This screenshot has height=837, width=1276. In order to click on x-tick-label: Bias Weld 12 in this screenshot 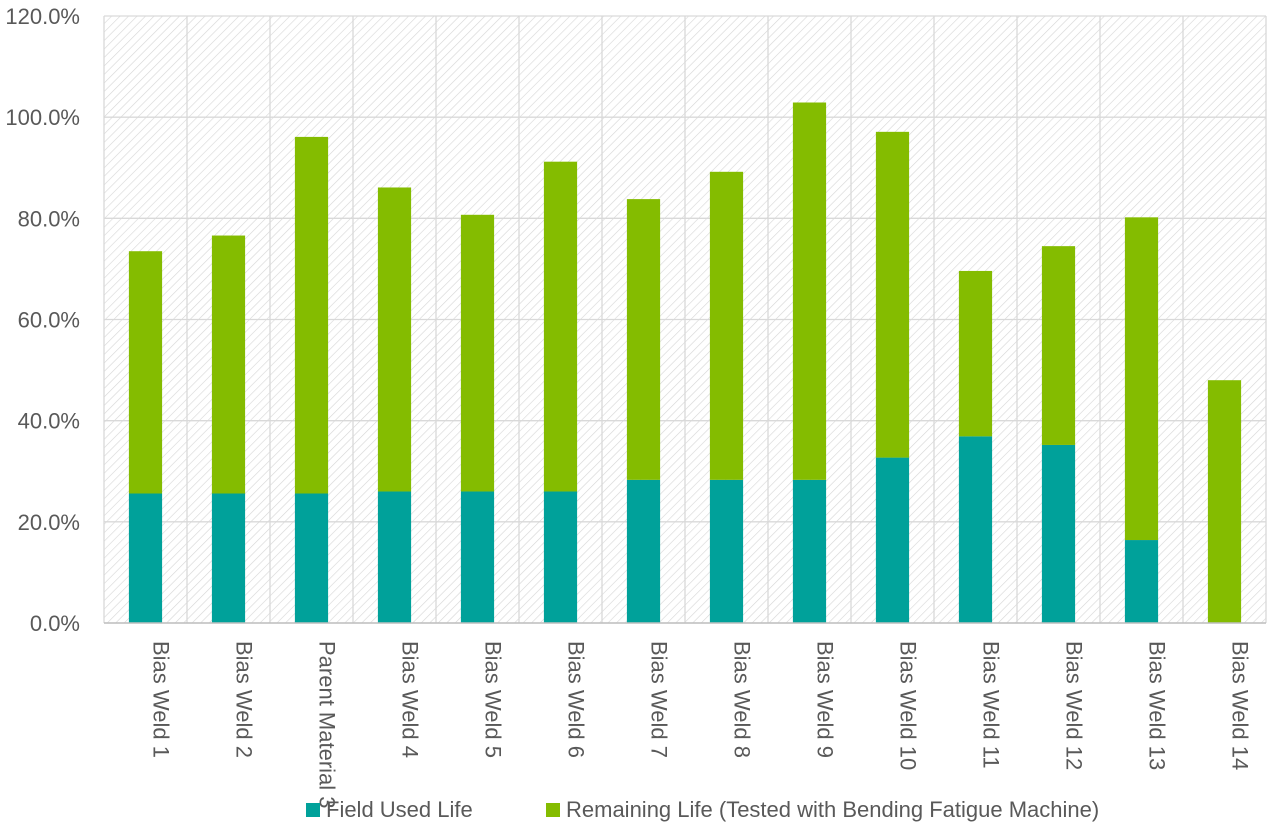, I will do `click(1074, 705)`.